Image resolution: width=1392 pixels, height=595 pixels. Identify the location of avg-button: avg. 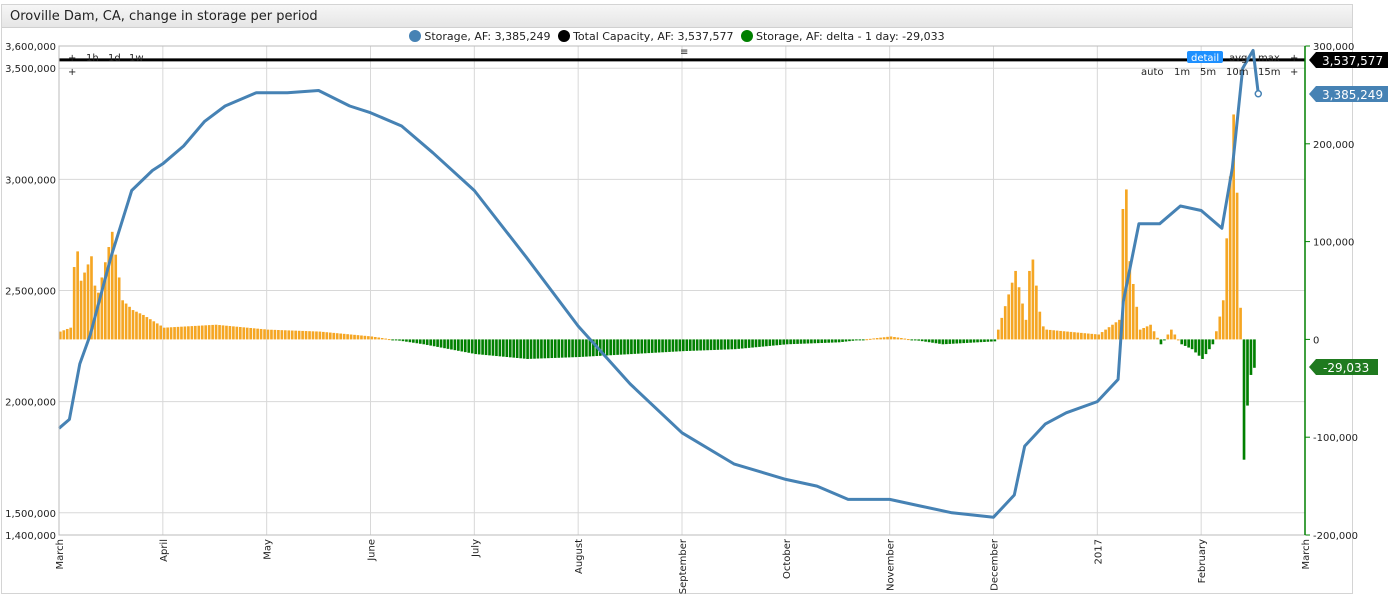
(1238, 58).